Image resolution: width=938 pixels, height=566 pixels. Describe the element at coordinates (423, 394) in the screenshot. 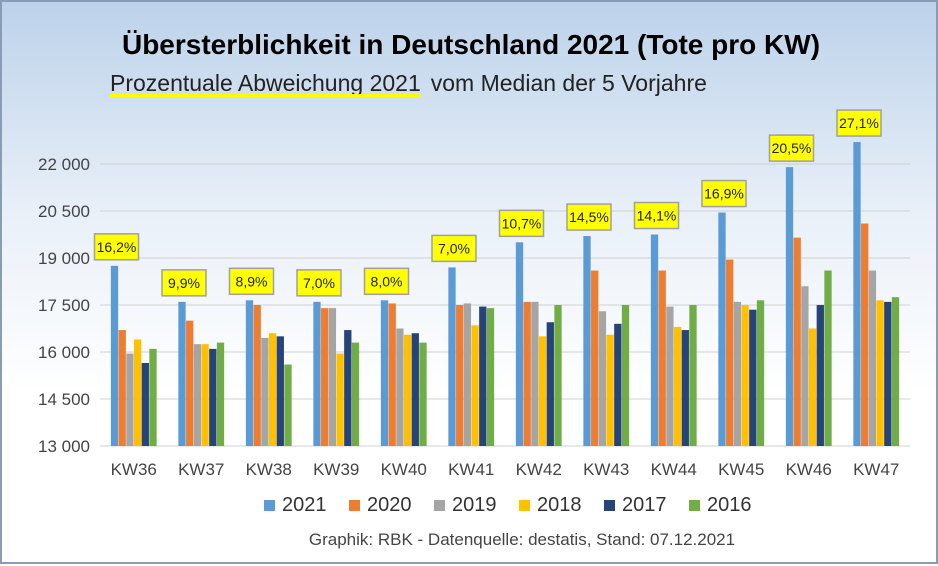

I see `bar-2016-KW40` at that location.